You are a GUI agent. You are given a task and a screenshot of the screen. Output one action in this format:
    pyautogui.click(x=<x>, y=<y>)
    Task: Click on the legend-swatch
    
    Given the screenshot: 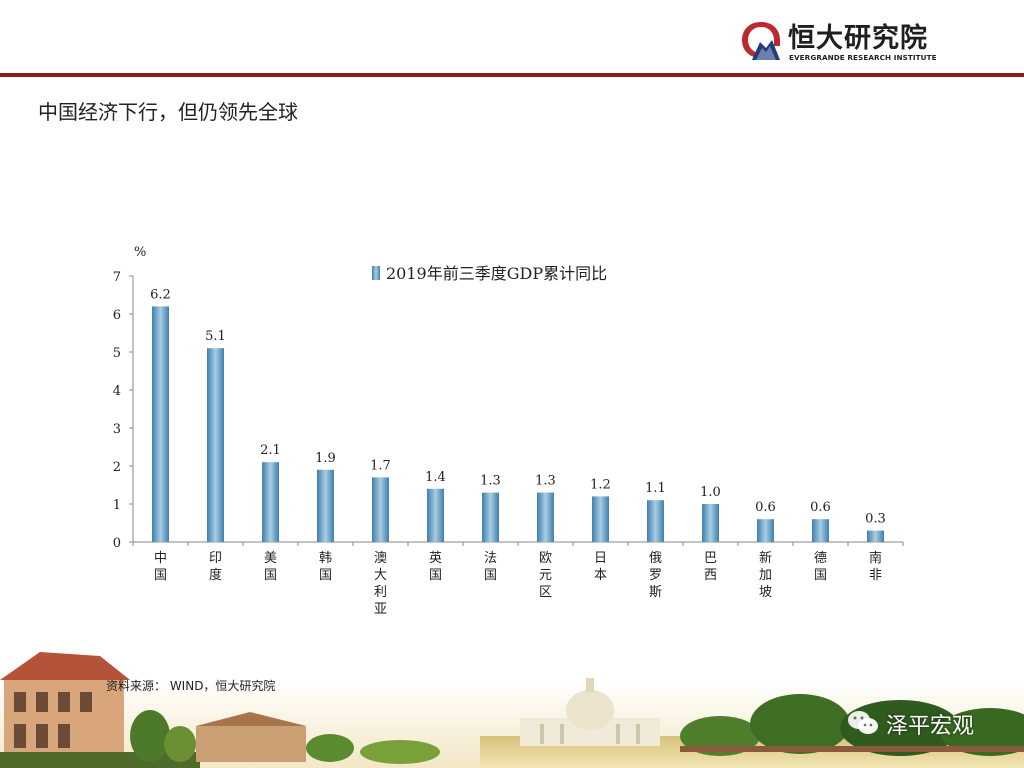 What is the action you would take?
    pyautogui.click(x=376, y=273)
    